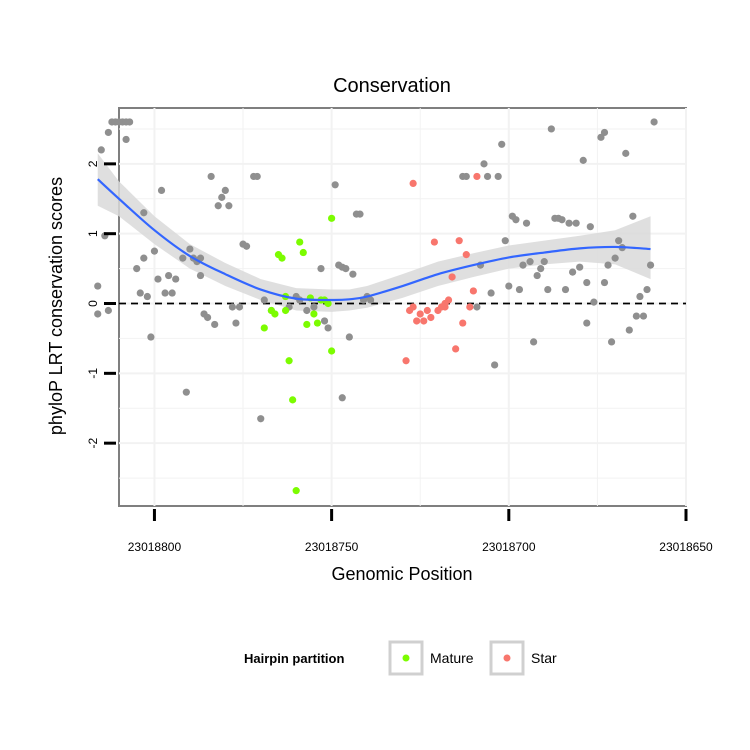 The height and width of the screenshot is (750, 750). I want to click on legend: Hairpin partition Mature Star, so click(400, 658).